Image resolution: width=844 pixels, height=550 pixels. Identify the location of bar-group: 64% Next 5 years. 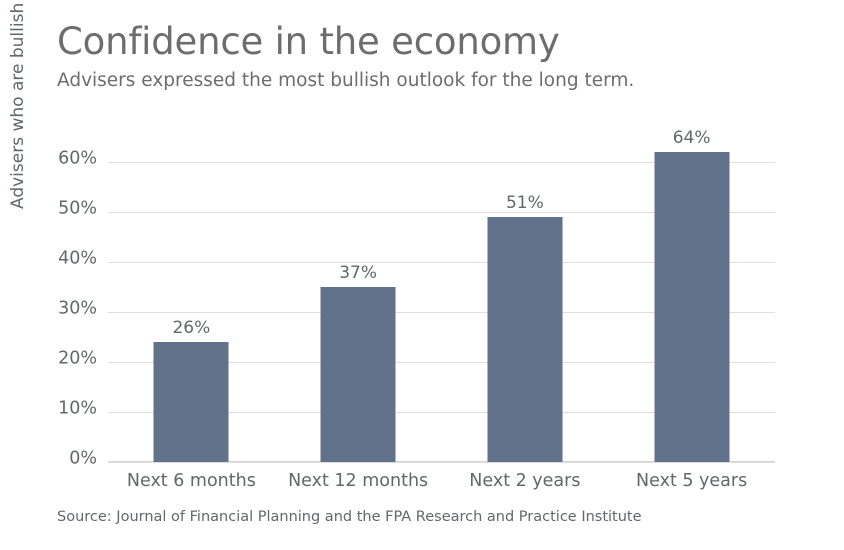
(691, 305).